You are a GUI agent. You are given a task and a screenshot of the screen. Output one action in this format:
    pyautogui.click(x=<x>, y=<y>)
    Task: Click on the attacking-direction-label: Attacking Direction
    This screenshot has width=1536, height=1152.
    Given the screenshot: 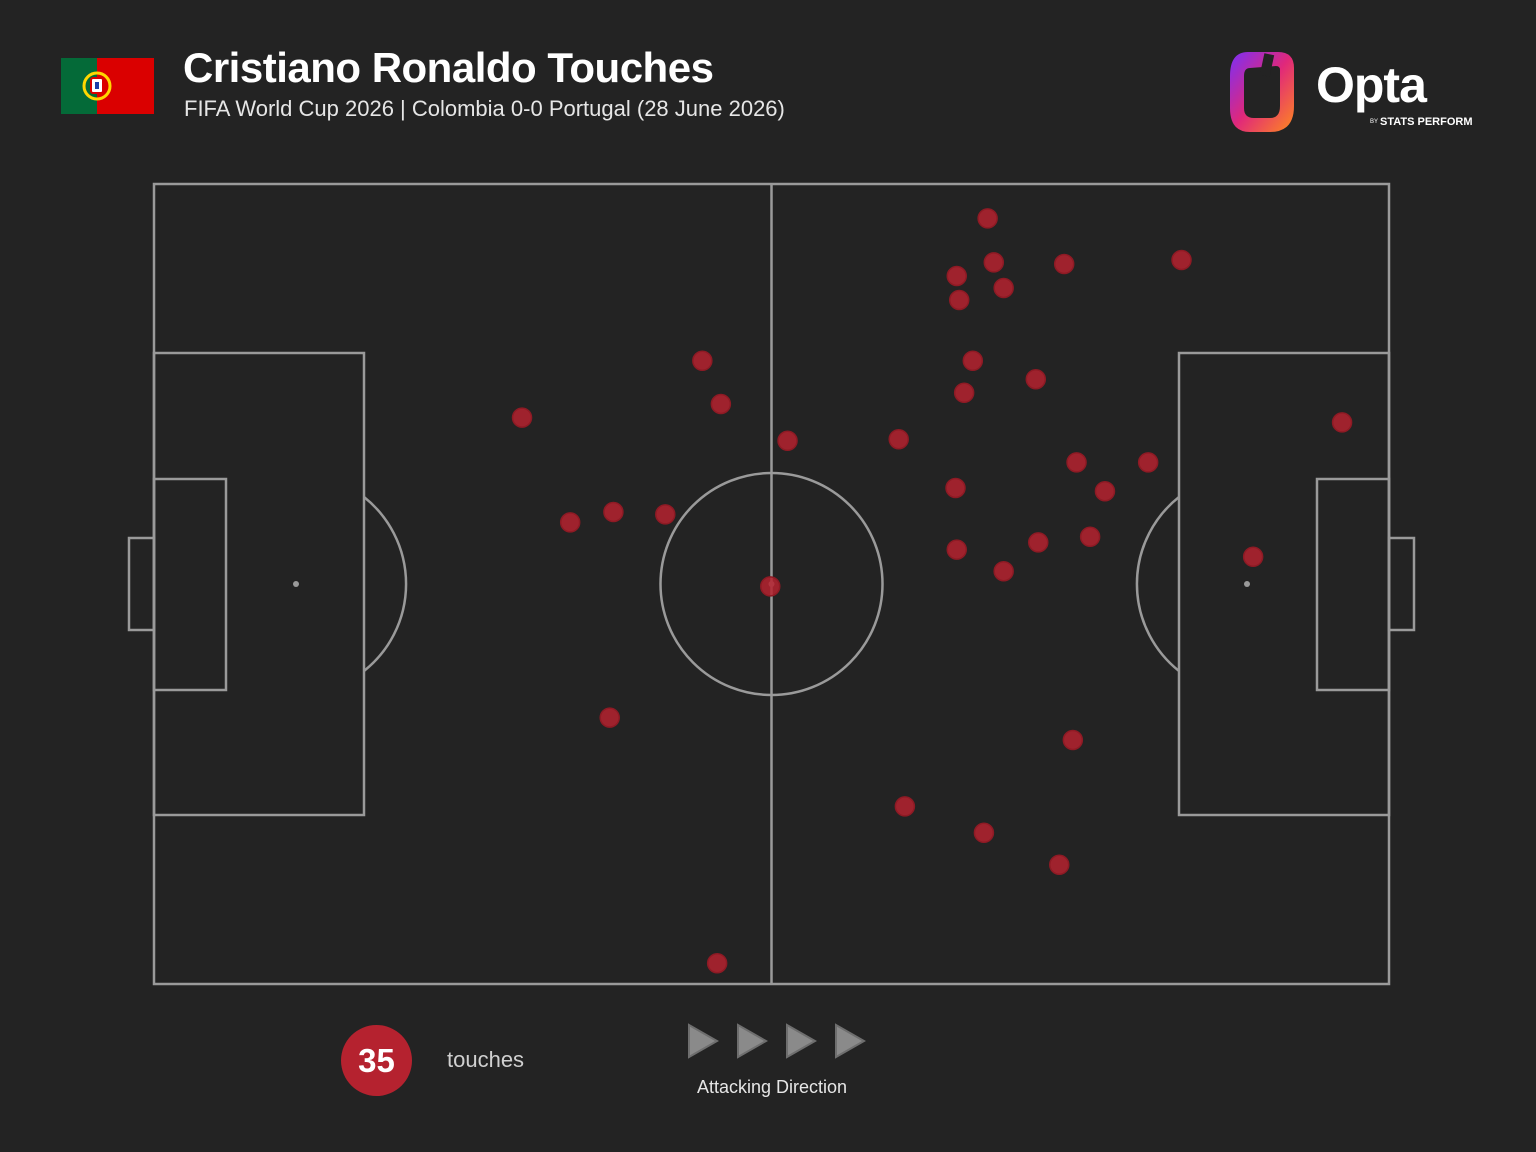 What is the action you would take?
    pyautogui.click(x=772, y=1087)
    